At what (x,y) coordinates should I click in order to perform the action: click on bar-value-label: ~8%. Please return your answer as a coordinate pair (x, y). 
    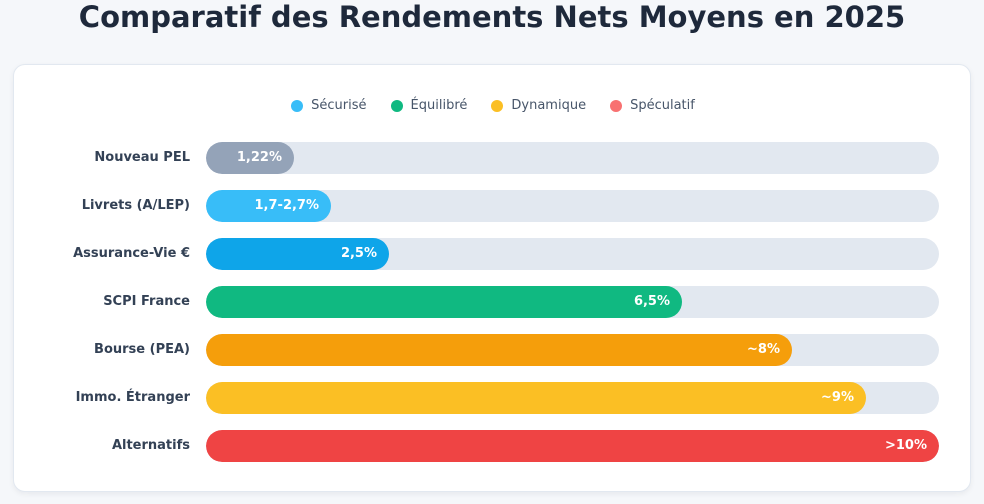
    Looking at the image, I should click on (763, 349).